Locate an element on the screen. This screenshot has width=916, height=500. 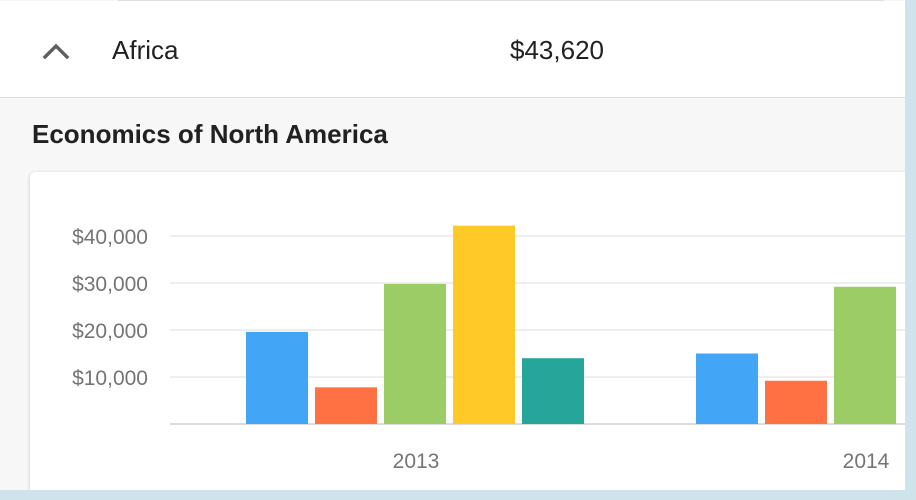
x-tick-label: 2014 is located at coordinates (866, 461).